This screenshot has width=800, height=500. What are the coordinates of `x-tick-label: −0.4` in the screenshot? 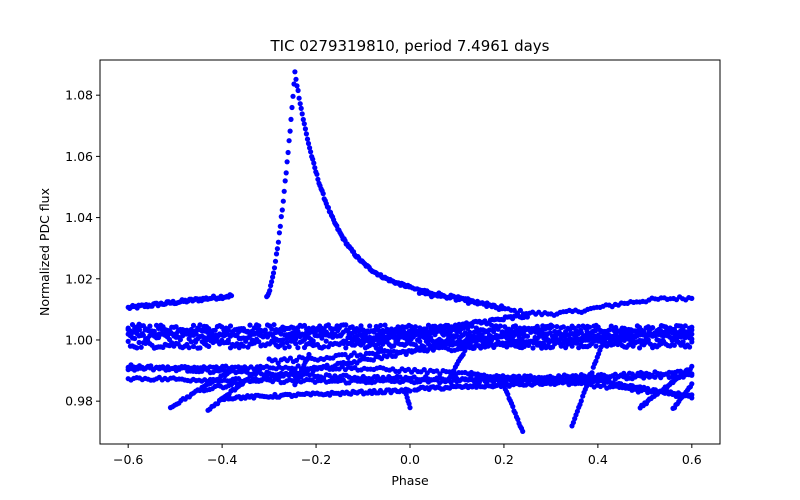 It's located at (222, 459).